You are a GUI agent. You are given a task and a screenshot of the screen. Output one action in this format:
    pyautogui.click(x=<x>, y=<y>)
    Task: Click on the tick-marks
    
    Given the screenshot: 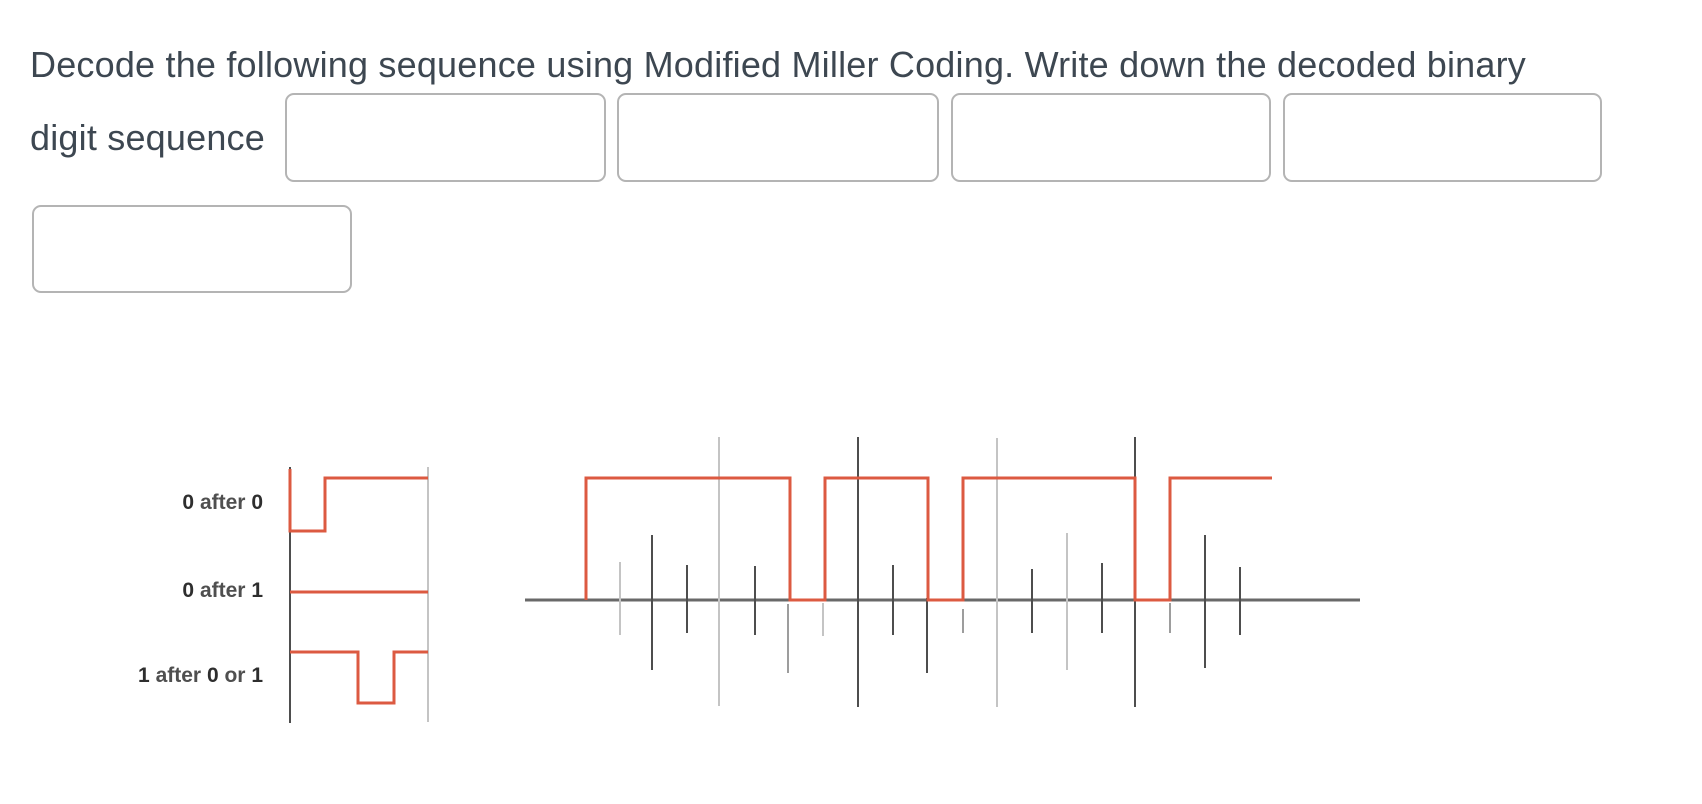 What is the action you would take?
    pyautogui.click(x=930, y=603)
    